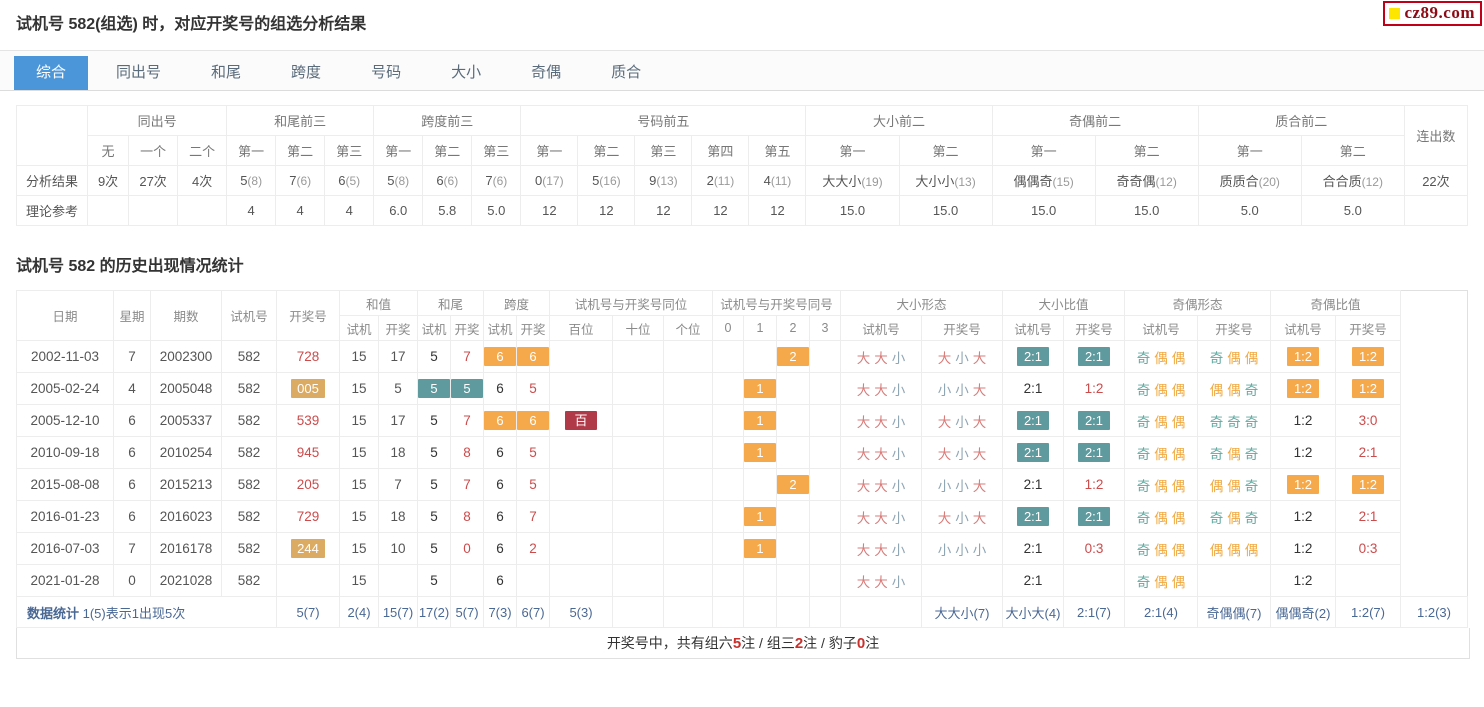 Image resolution: width=1484 pixels, height=707 pixels. I want to click on cell-tail-draw: 8, so click(467, 452).